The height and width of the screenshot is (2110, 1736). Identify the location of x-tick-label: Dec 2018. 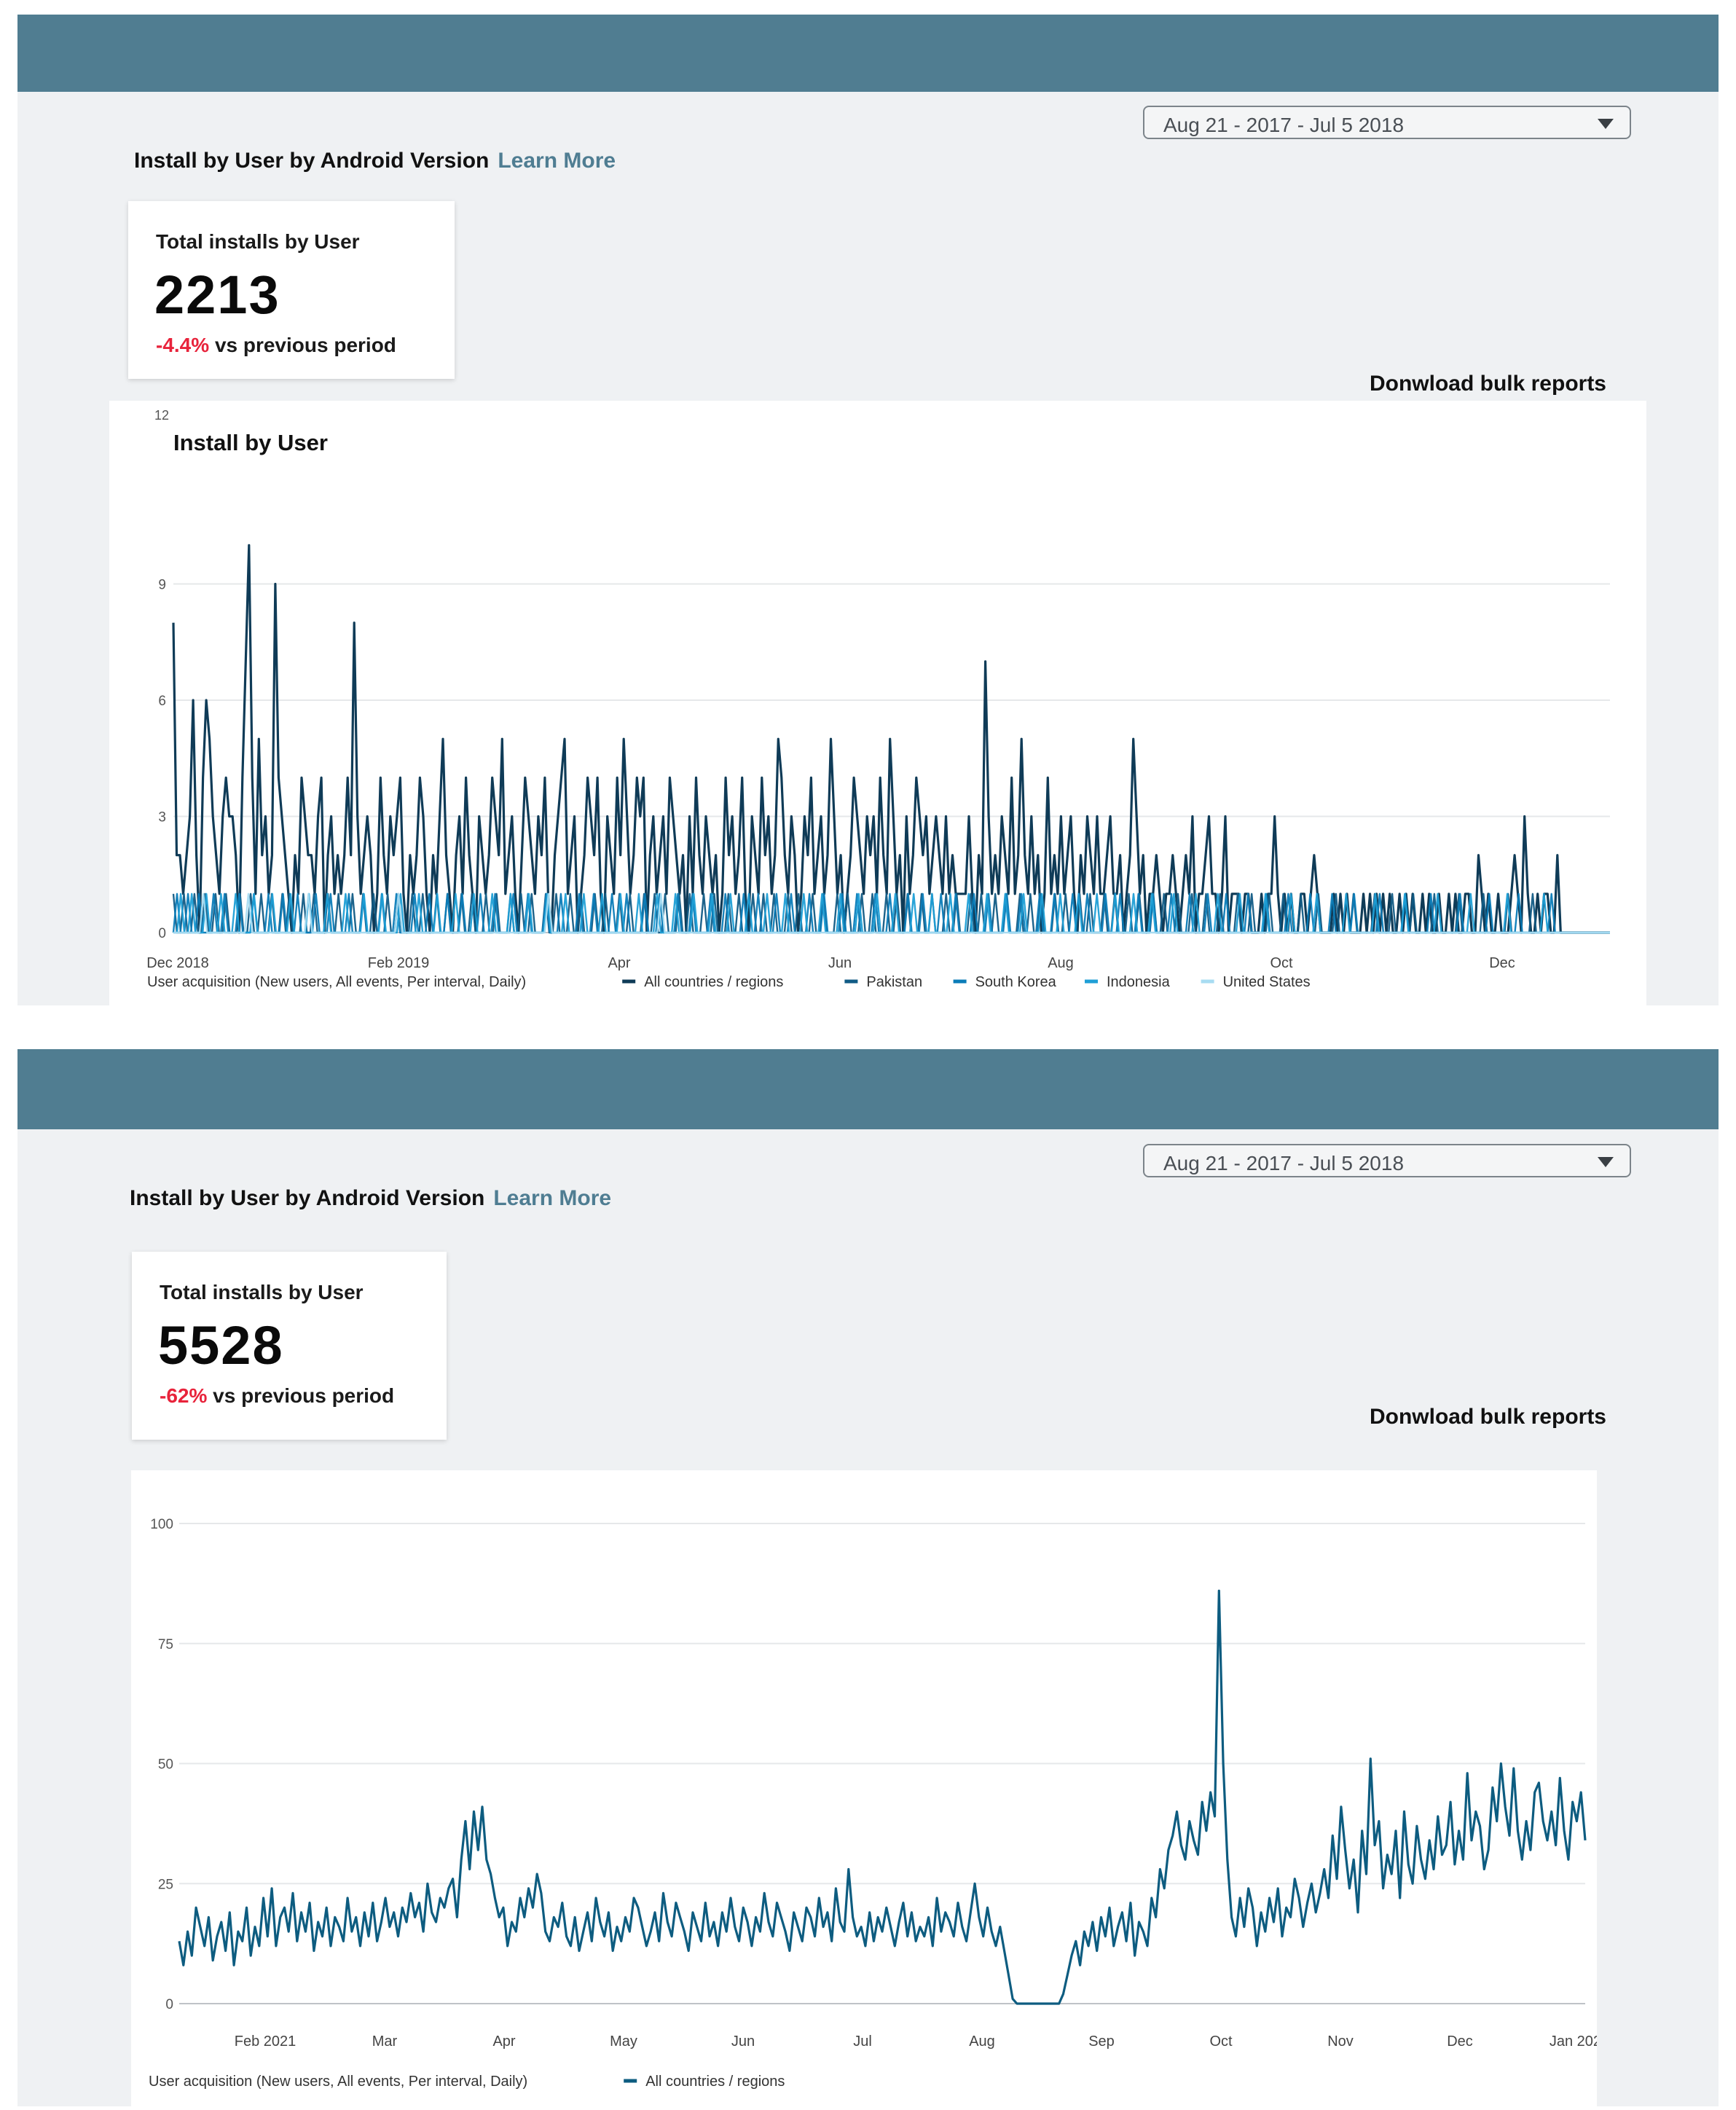
(177, 963).